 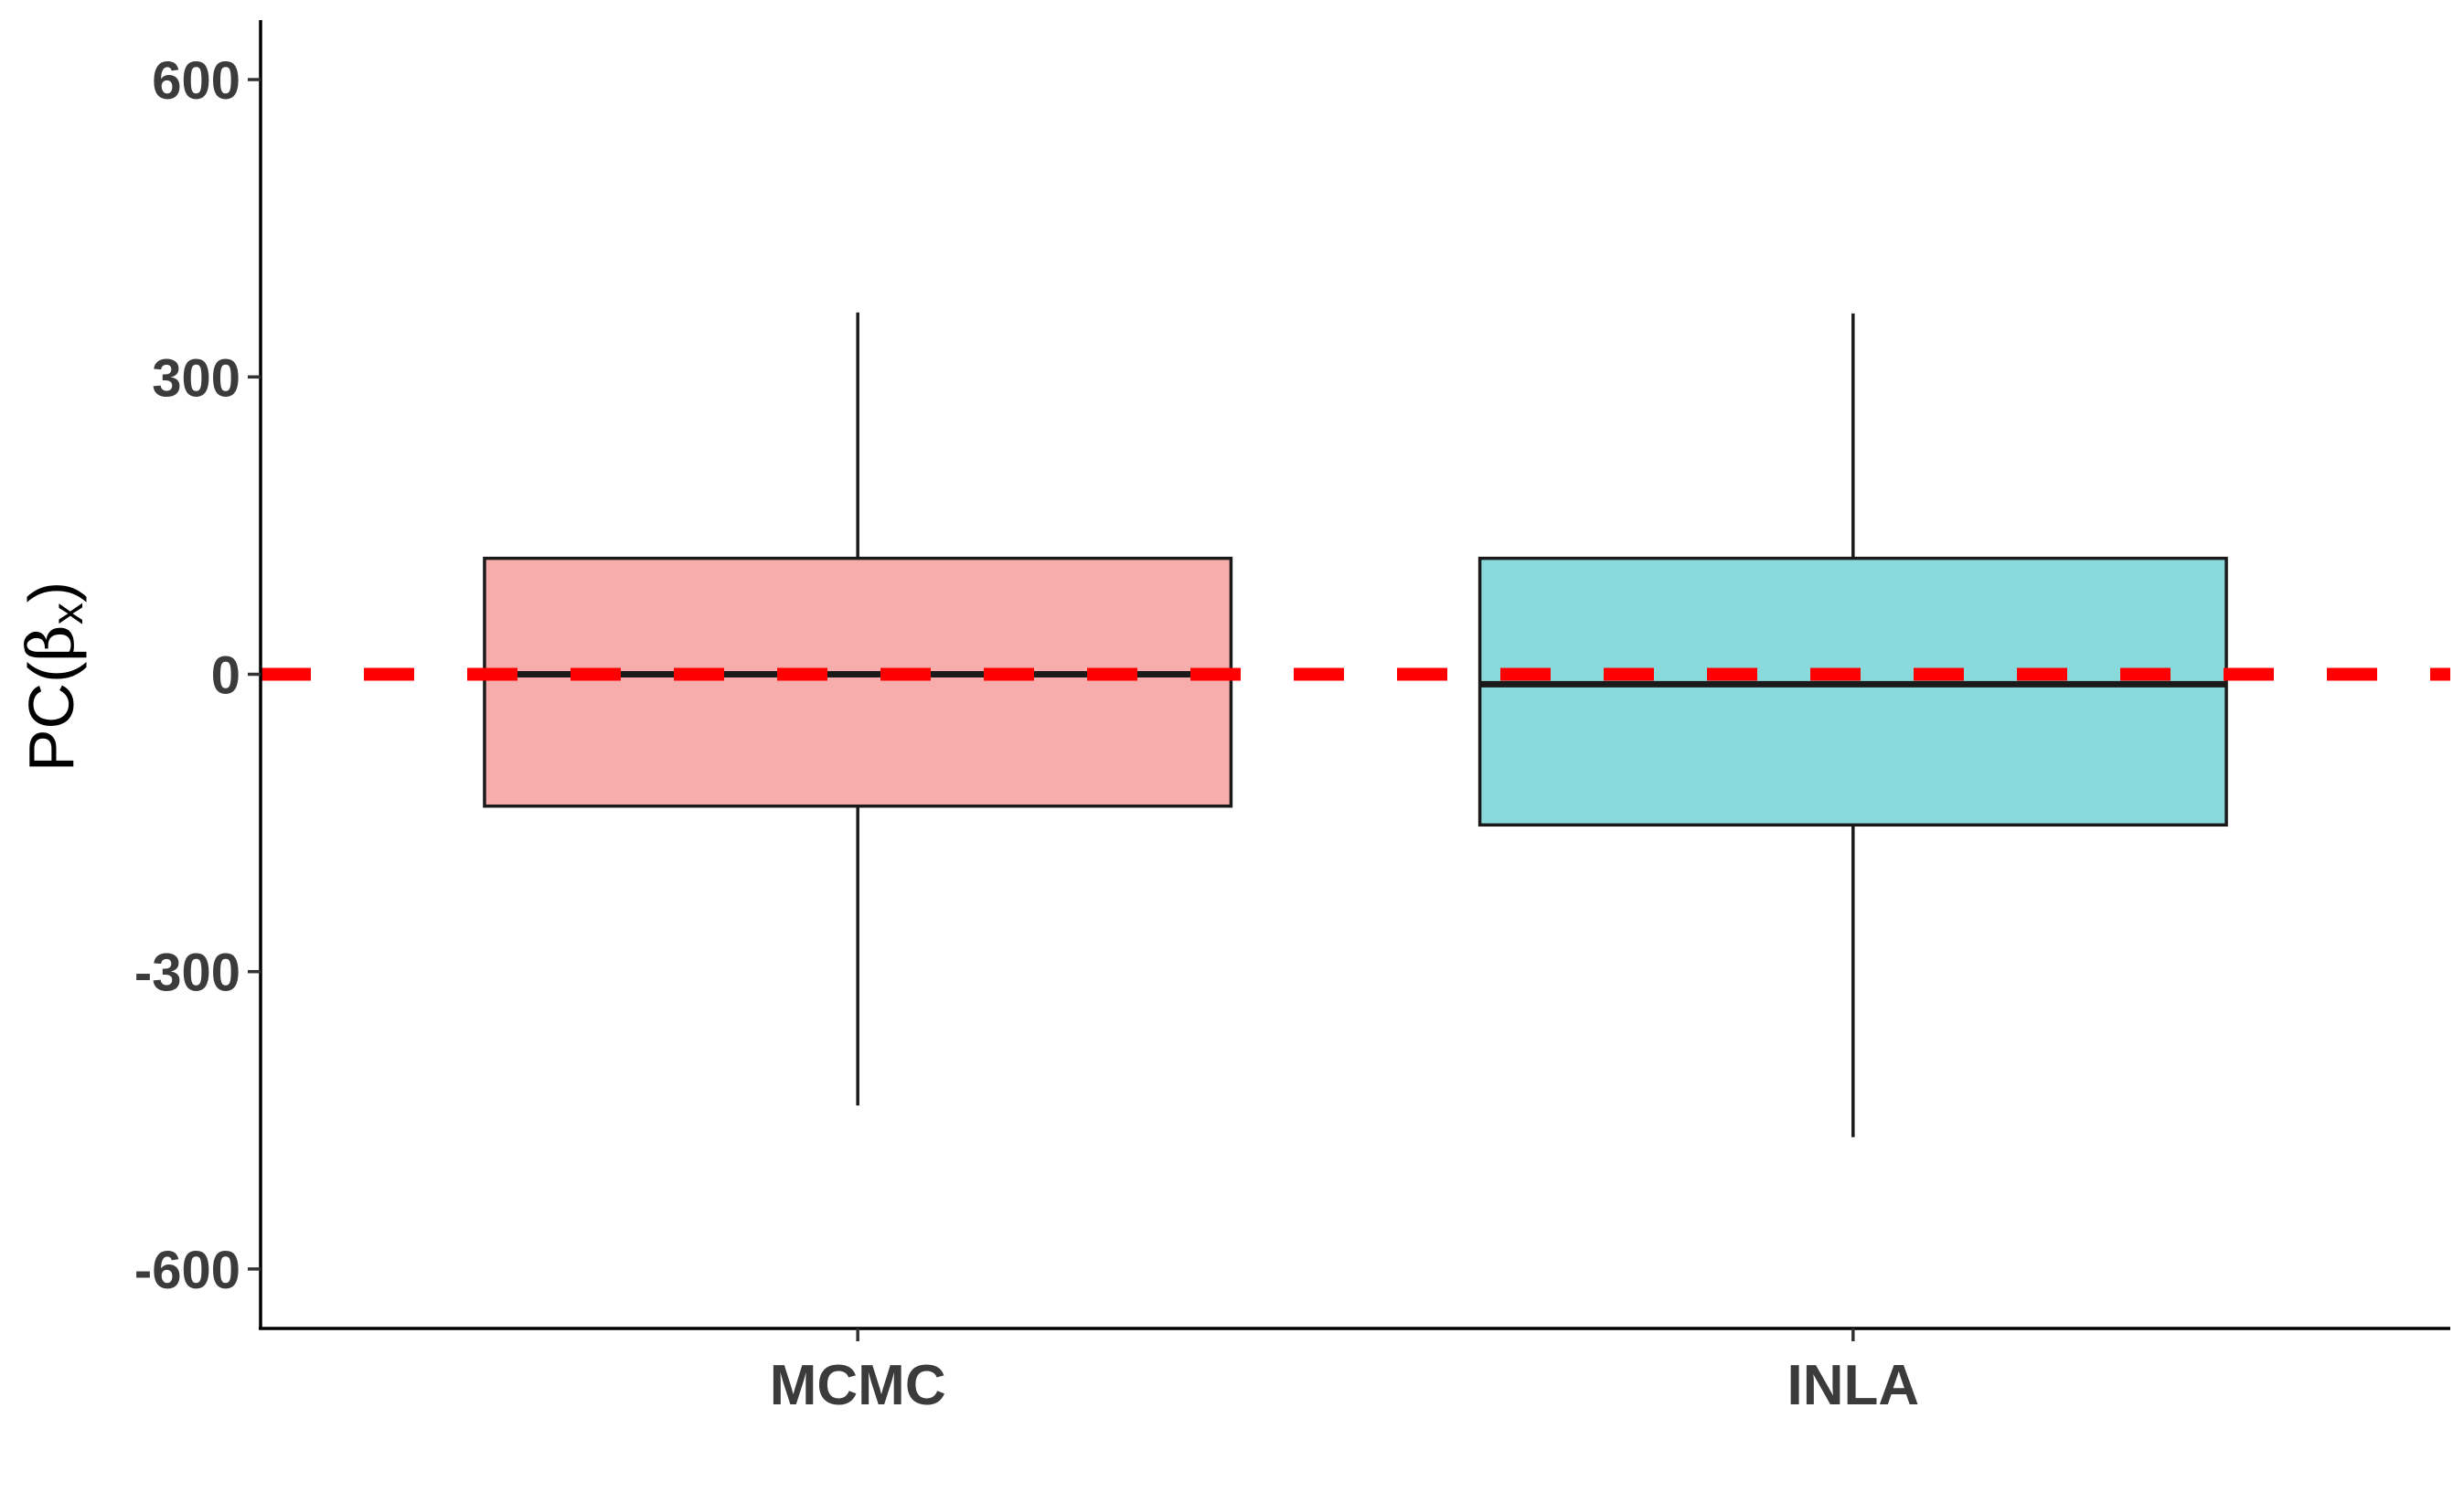 What do you see at coordinates (196, 81) in the screenshot?
I see `y-tick-label: 600` at bounding box center [196, 81].